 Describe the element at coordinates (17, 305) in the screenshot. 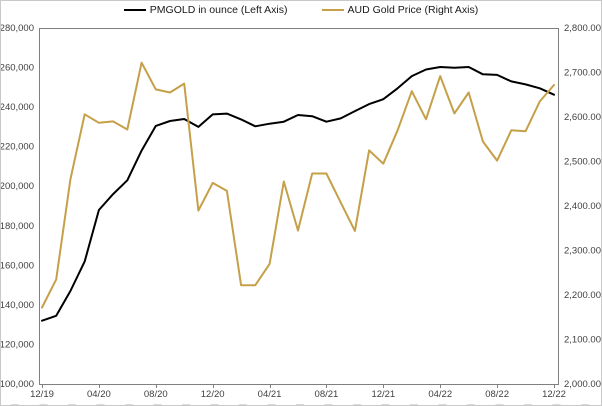

I see `y-left-tick-label: 140,000` at that location.